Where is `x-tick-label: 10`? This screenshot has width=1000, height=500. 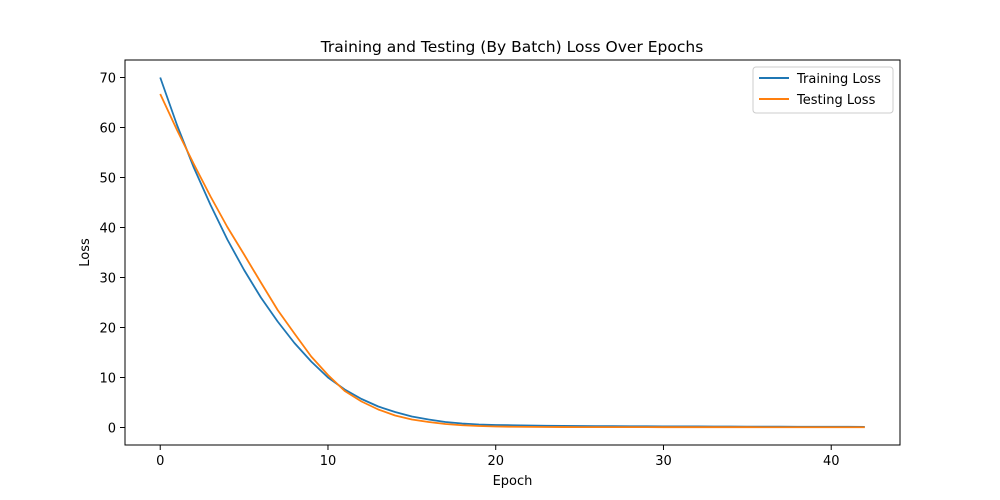 x-tick-label: 10 is located at coordinates (328, 461).